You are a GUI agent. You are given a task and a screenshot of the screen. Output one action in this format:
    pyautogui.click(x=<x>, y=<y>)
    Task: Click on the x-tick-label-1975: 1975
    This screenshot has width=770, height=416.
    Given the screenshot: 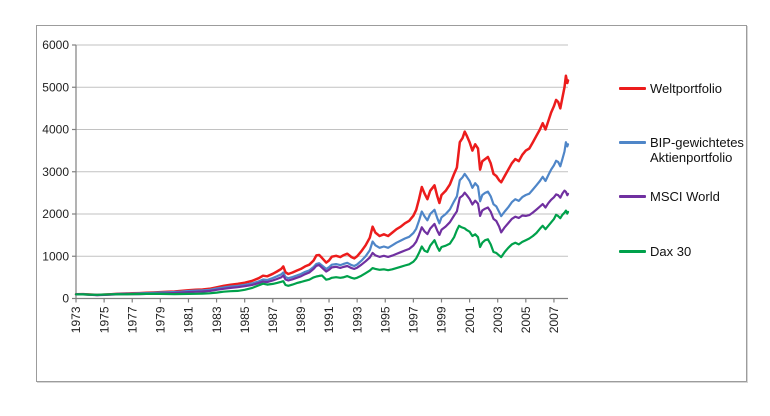 What is the action you would take?
    pyautogui.click(x=104, y=319)
    